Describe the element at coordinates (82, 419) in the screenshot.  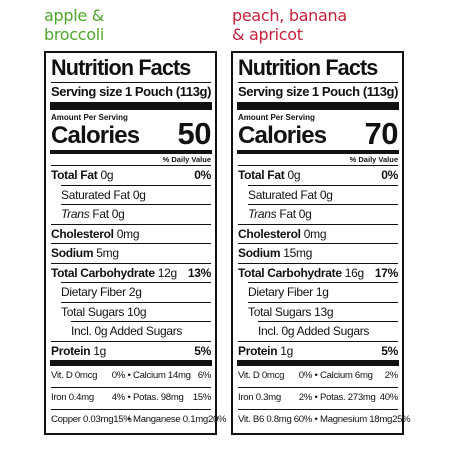
I see `micro-name: Copper 0.03mg` at that location.